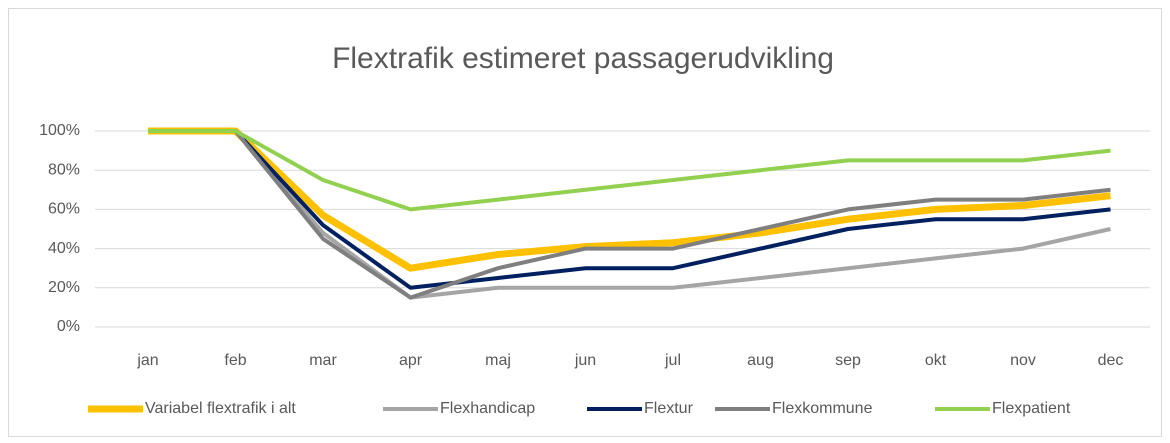 This screenshot has height=443, width=1170. I want to click on x-tick-label: sep, so click(848, 360).